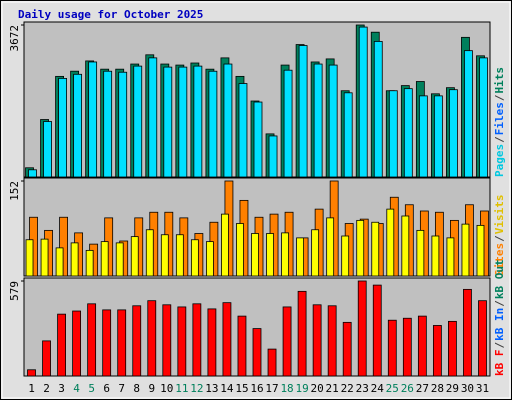 This screenshot has height=400, width=512. I want to click on x-tick-label: 18, so click(286, 388).